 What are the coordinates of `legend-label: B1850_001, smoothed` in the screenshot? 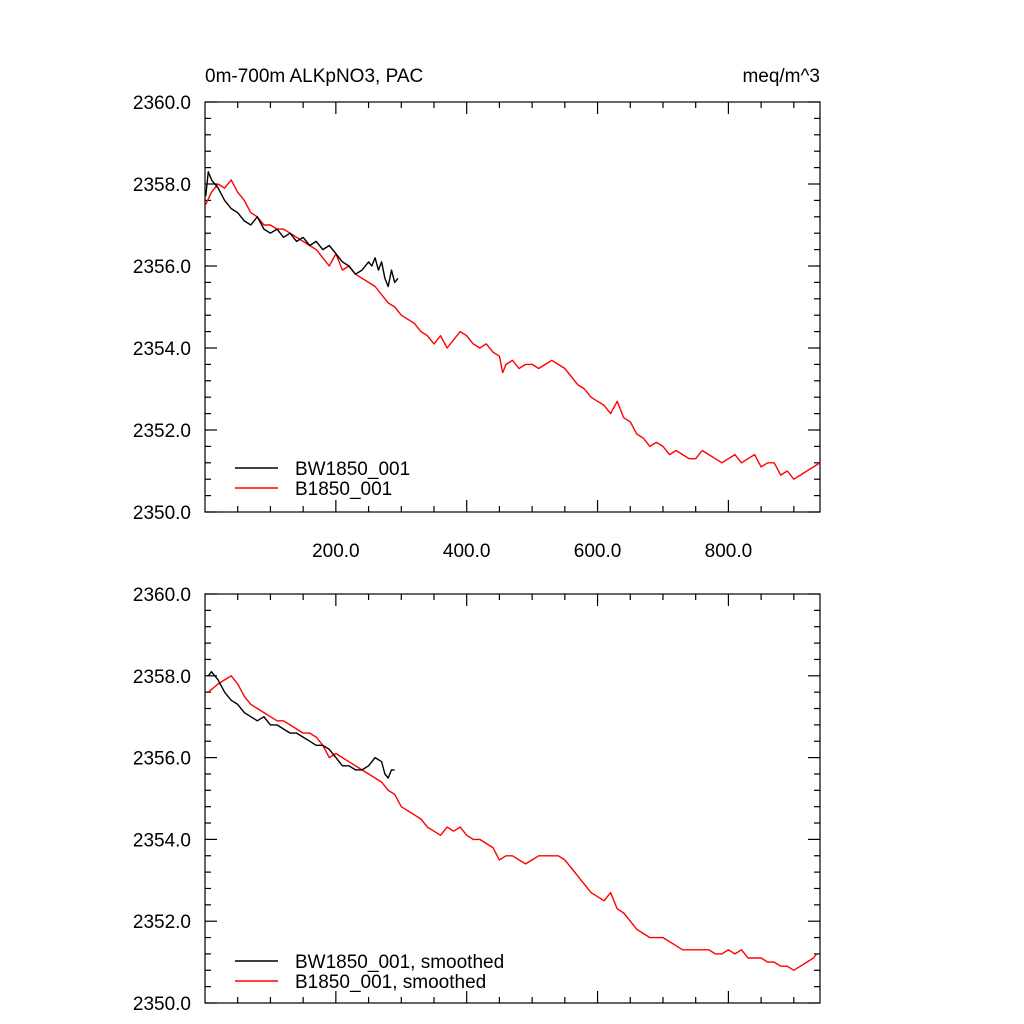 It's located at (390, 982).